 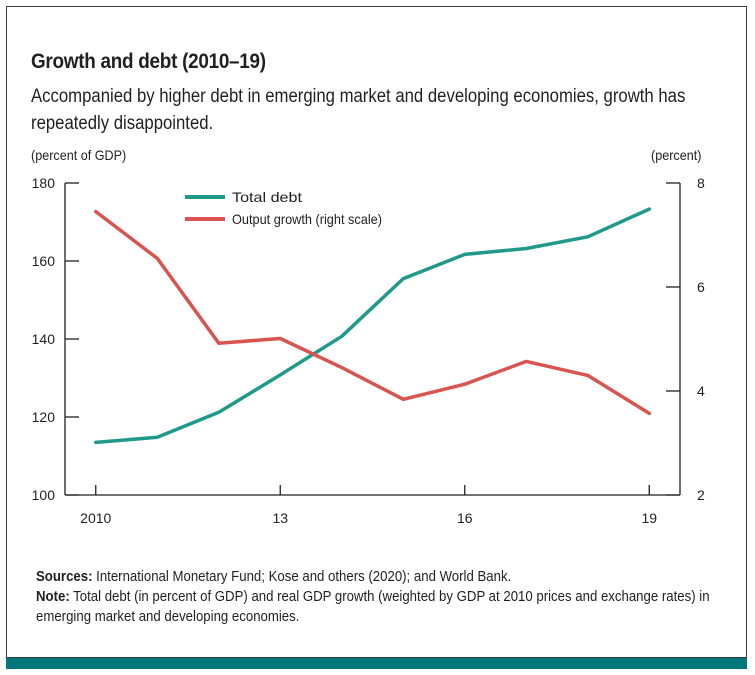 What do you see at coordinates (95, 518) in the screenshot?
I see `x-tick-label-2010: 2010` at bounding box center [95, 518].